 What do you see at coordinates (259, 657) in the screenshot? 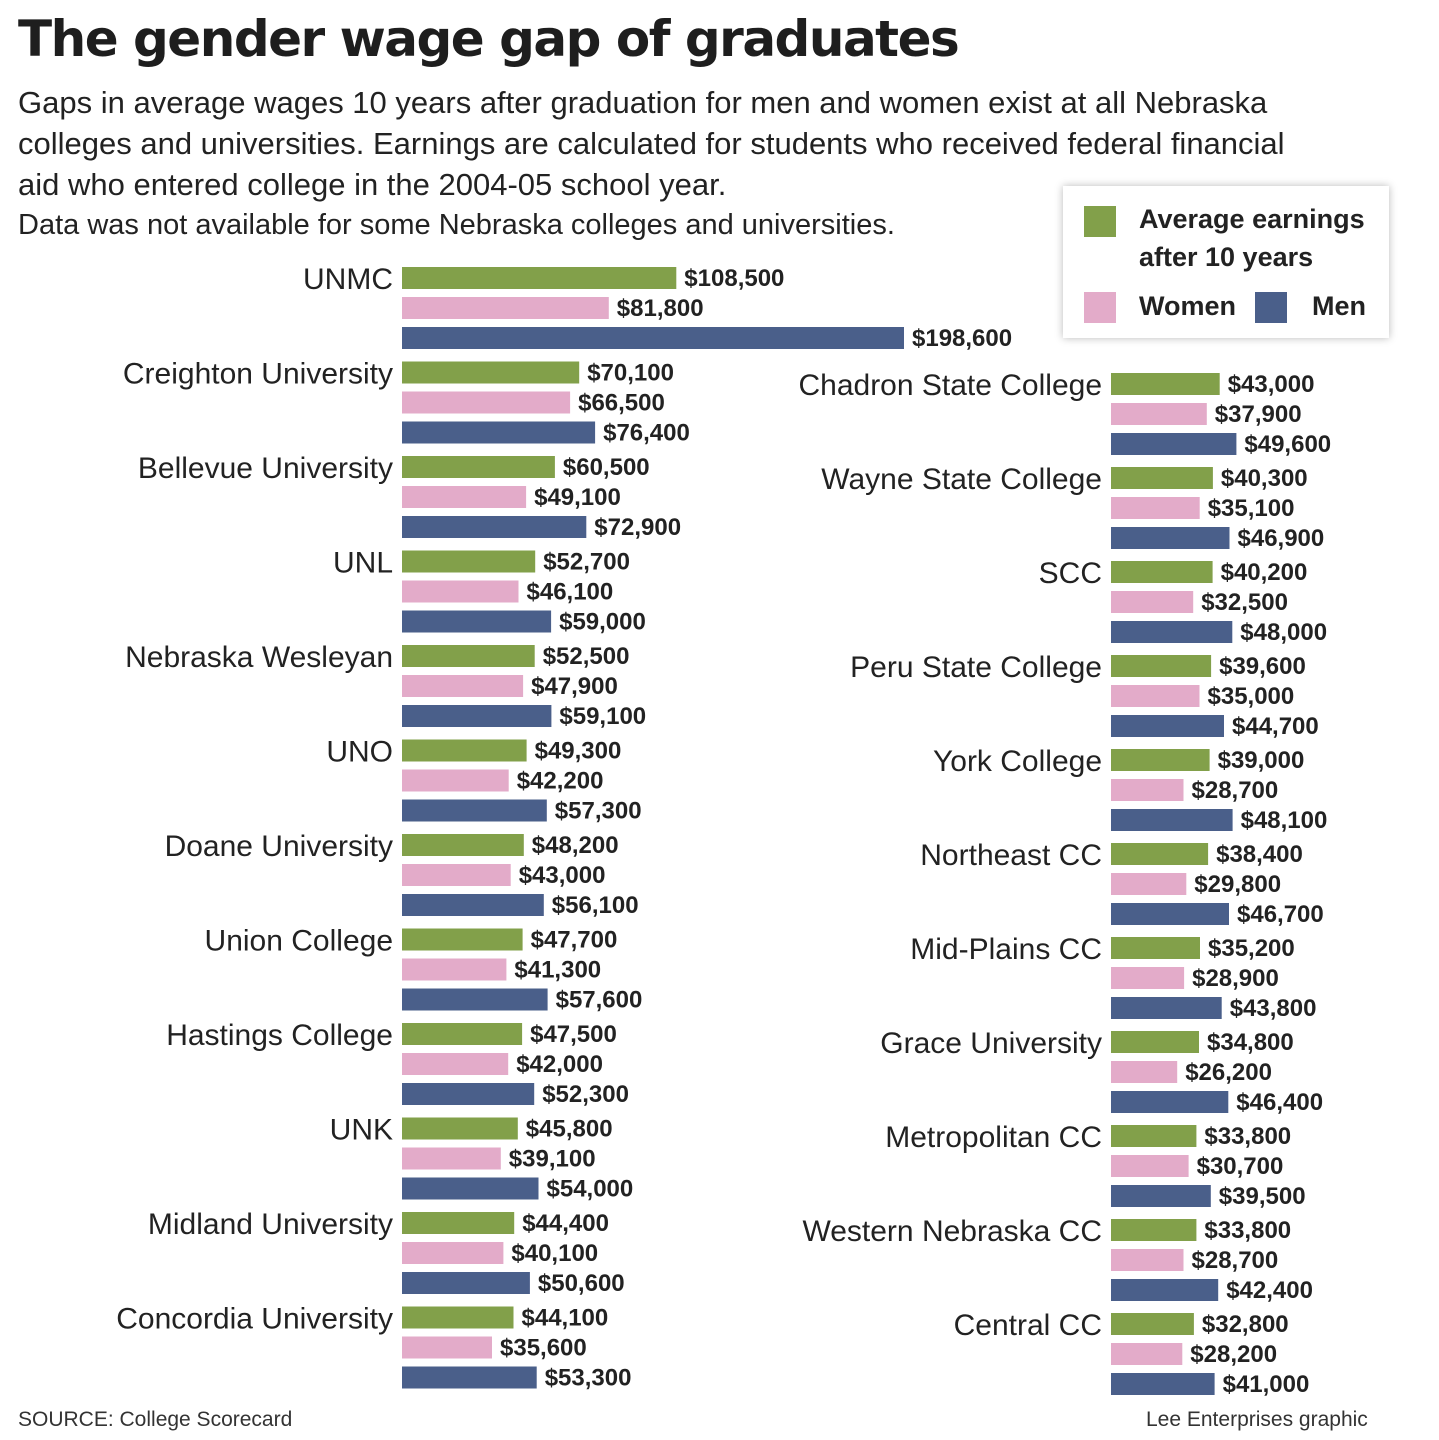
I see `category-label: Nebraska Wesleyan` at bounding box center [259, 657].